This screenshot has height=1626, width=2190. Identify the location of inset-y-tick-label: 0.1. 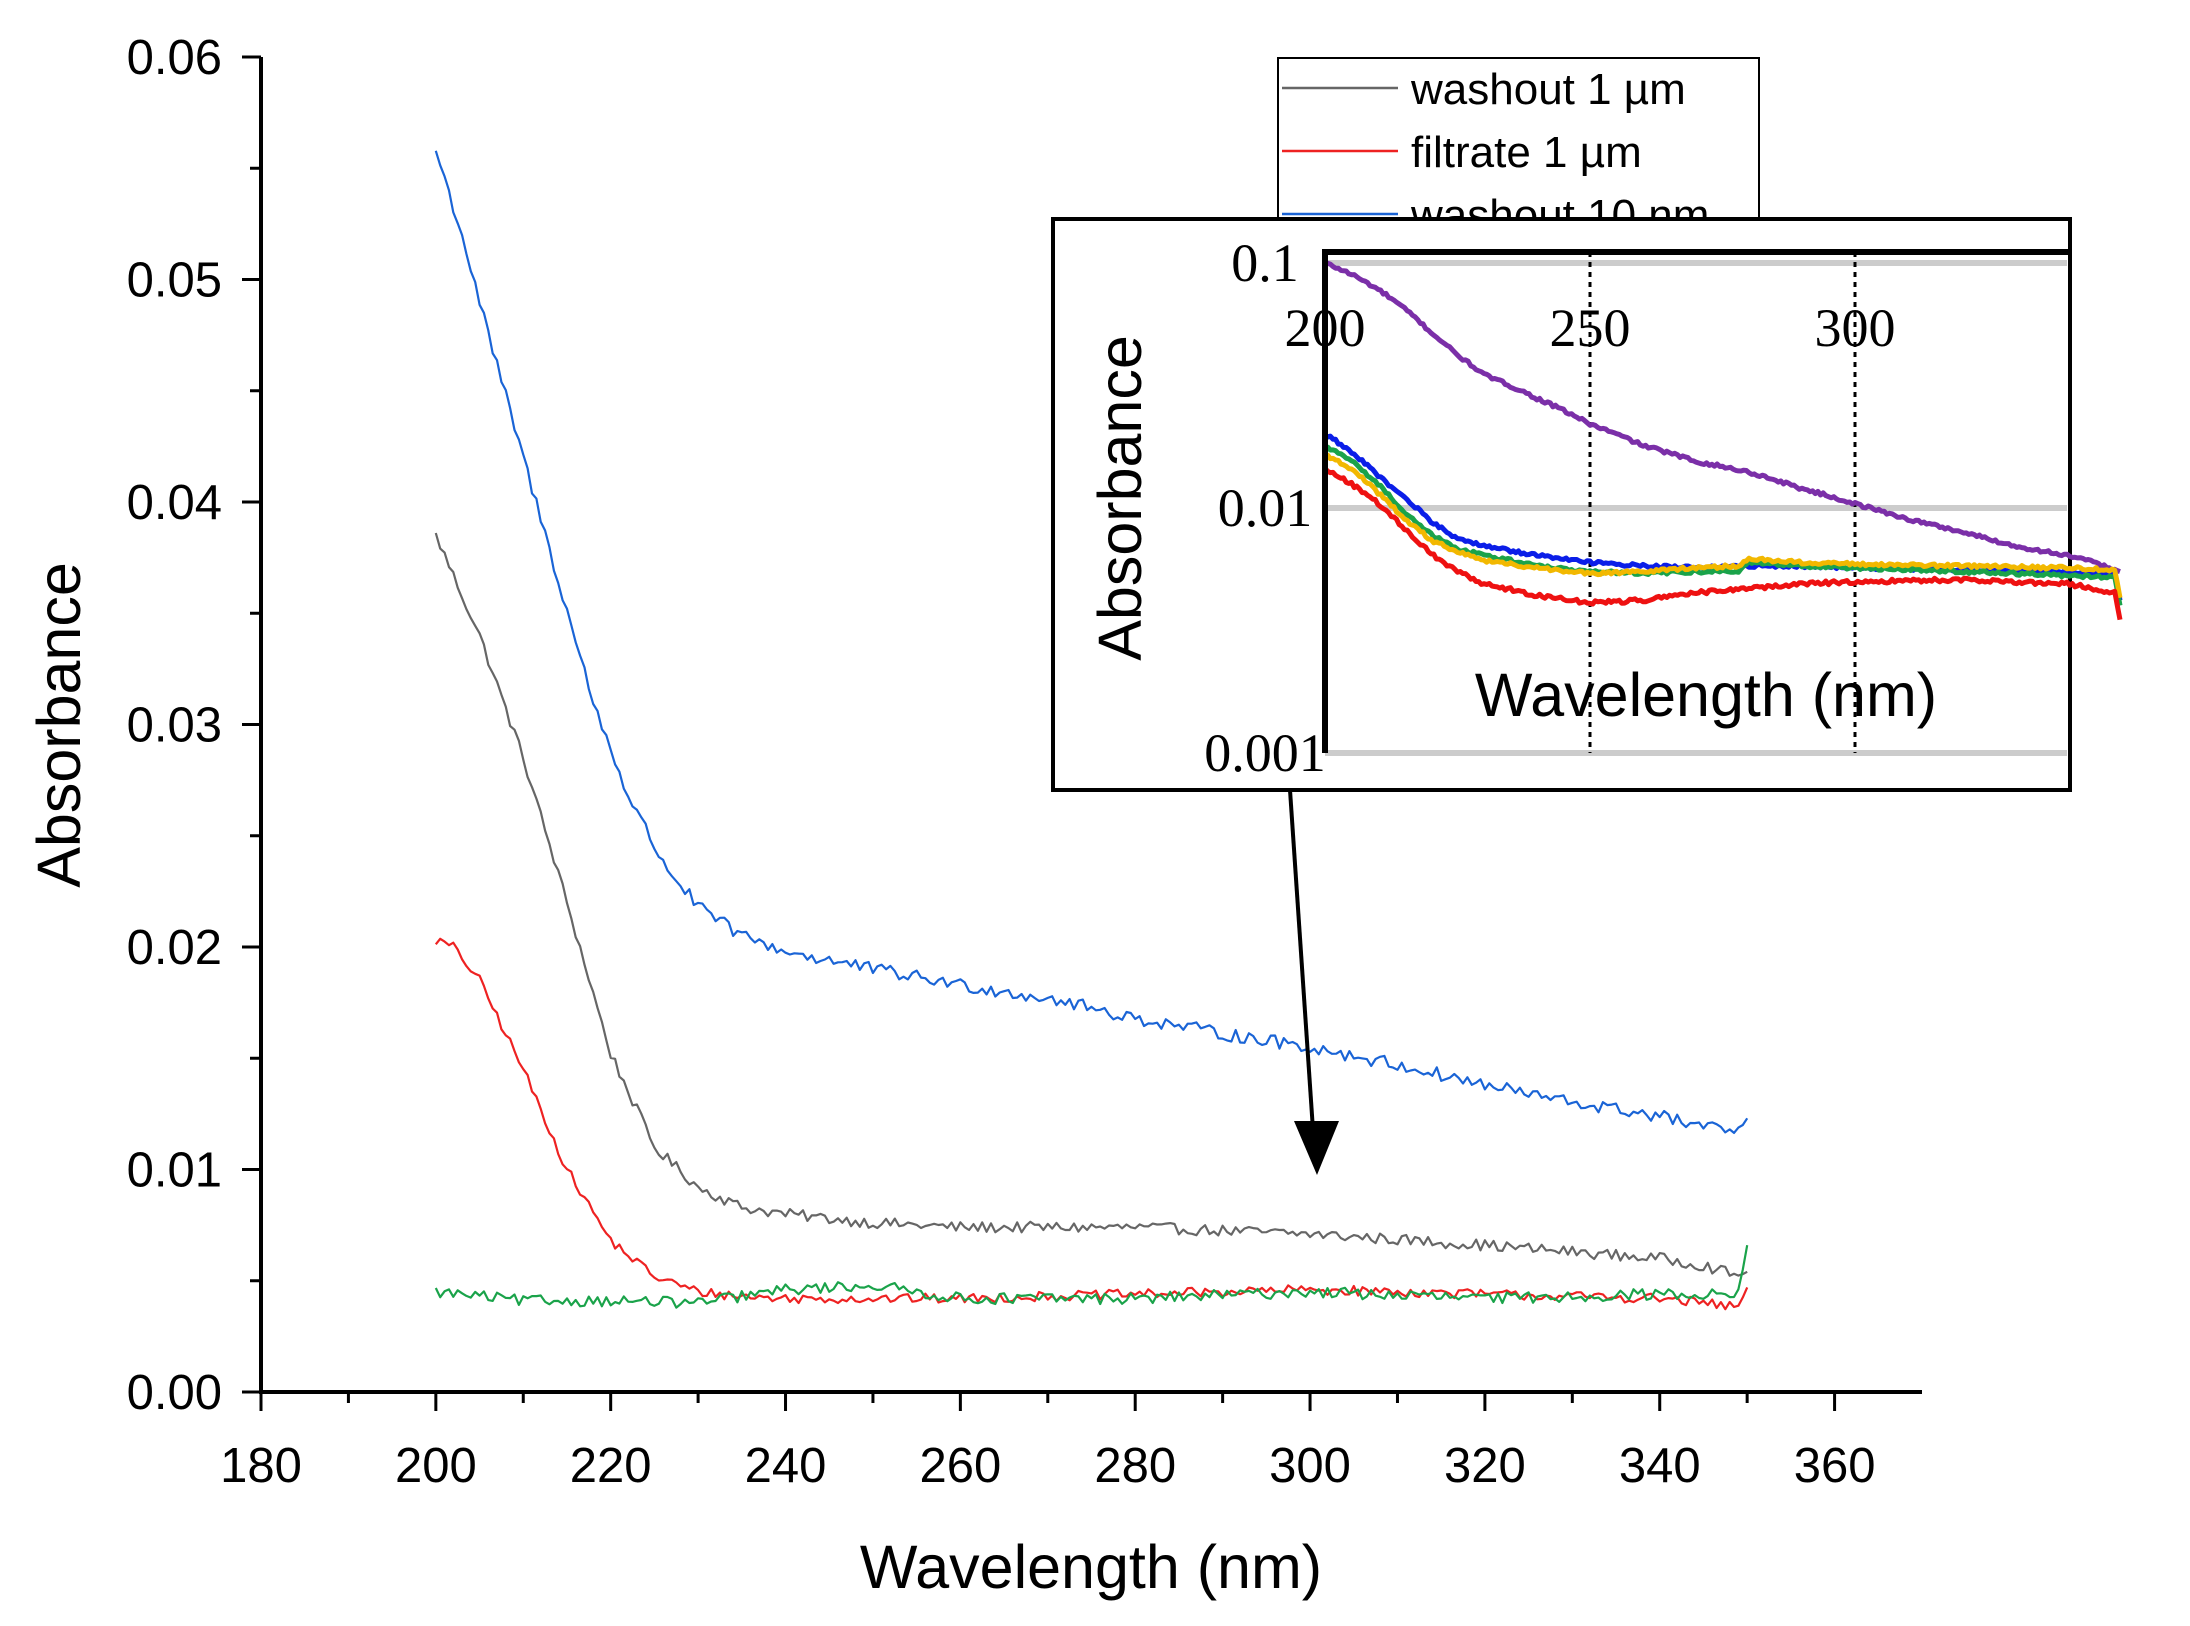
(1265, 263).